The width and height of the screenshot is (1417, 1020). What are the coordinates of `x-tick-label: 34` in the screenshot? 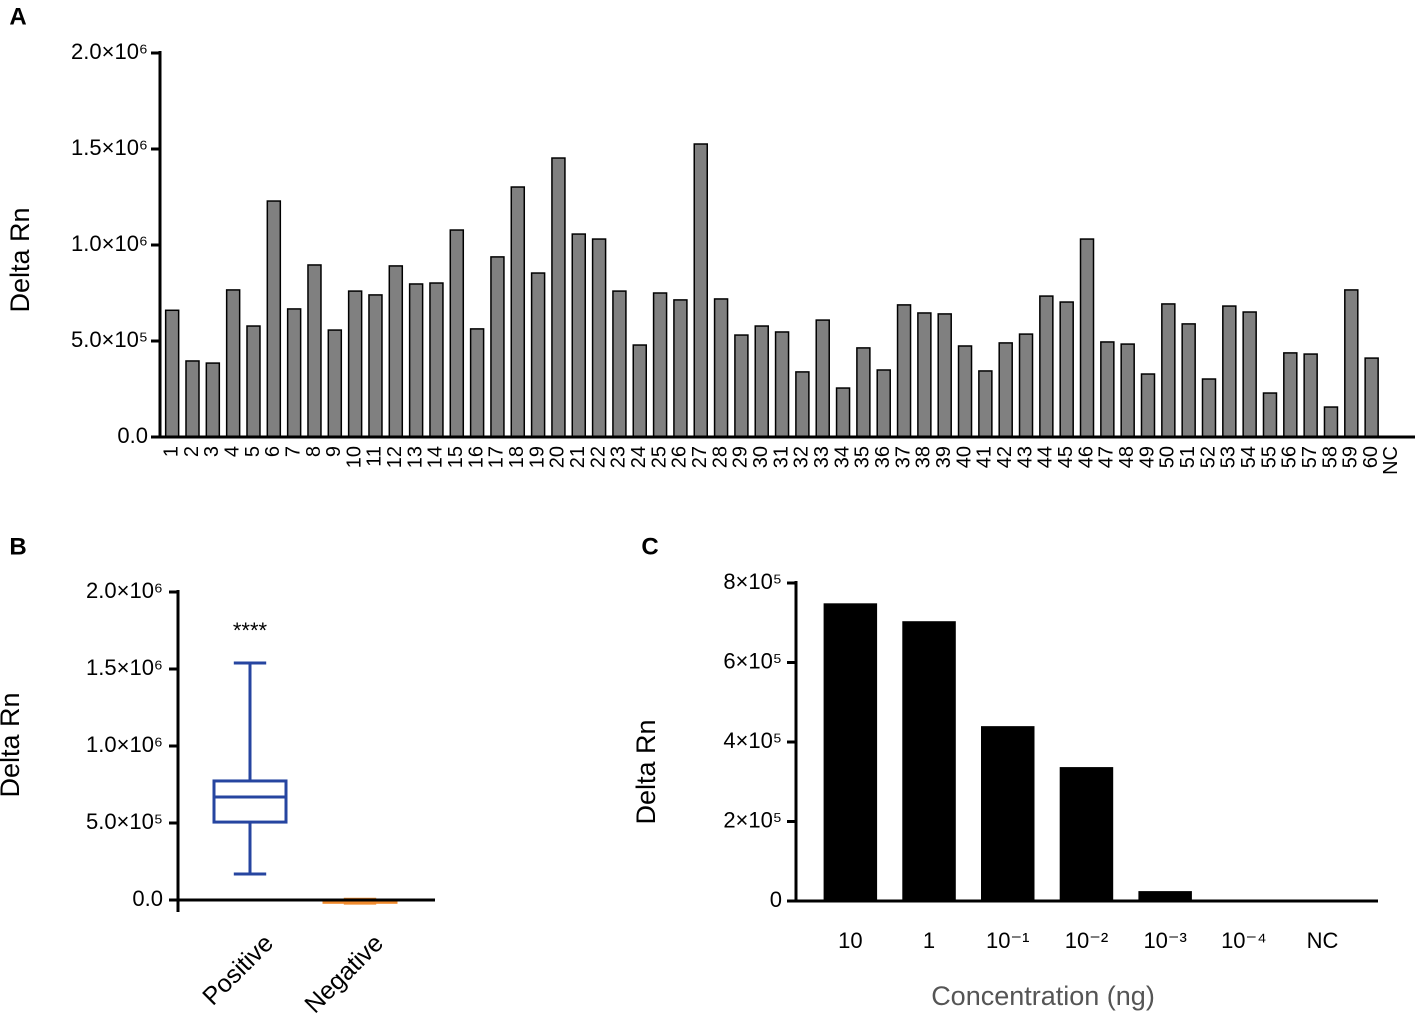 It's located at (842, 457).